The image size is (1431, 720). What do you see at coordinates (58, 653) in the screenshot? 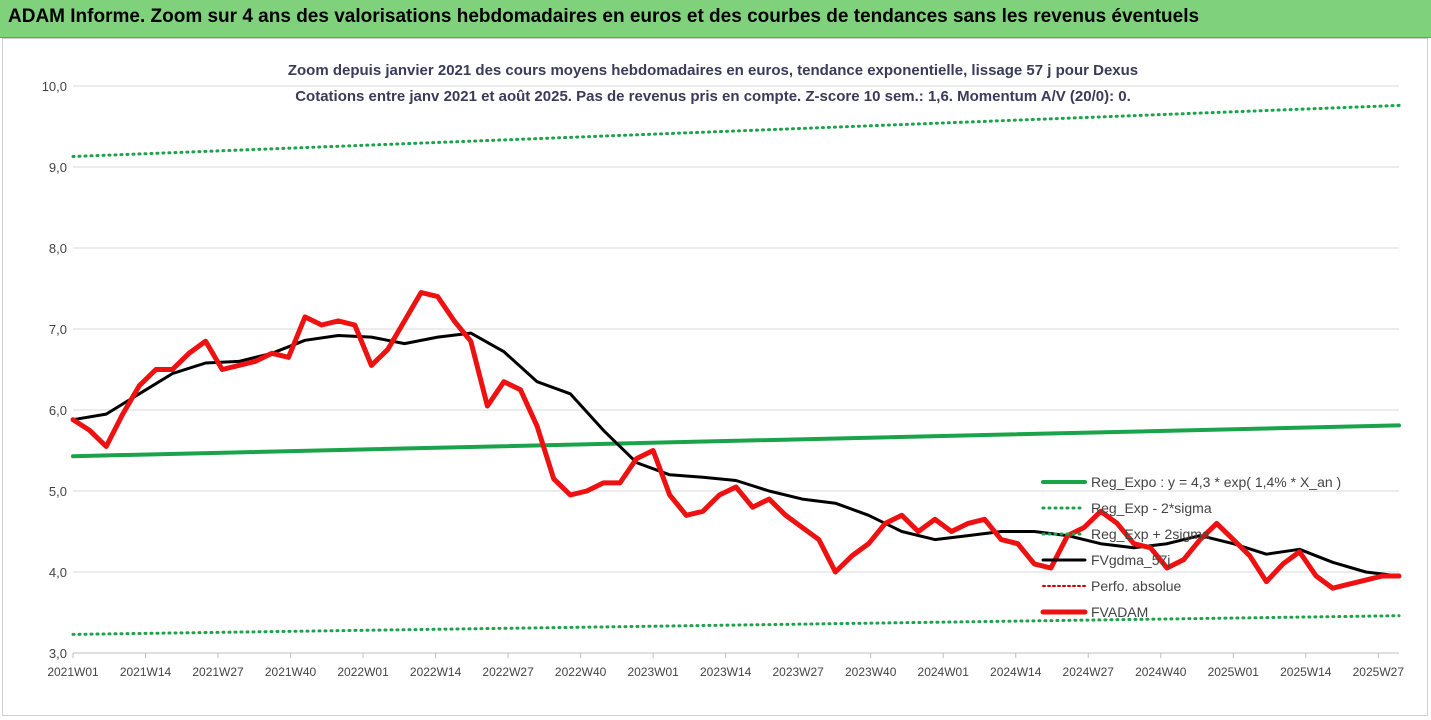
I see `y-tick-label: 3,0` at bounding box center [58, 653].